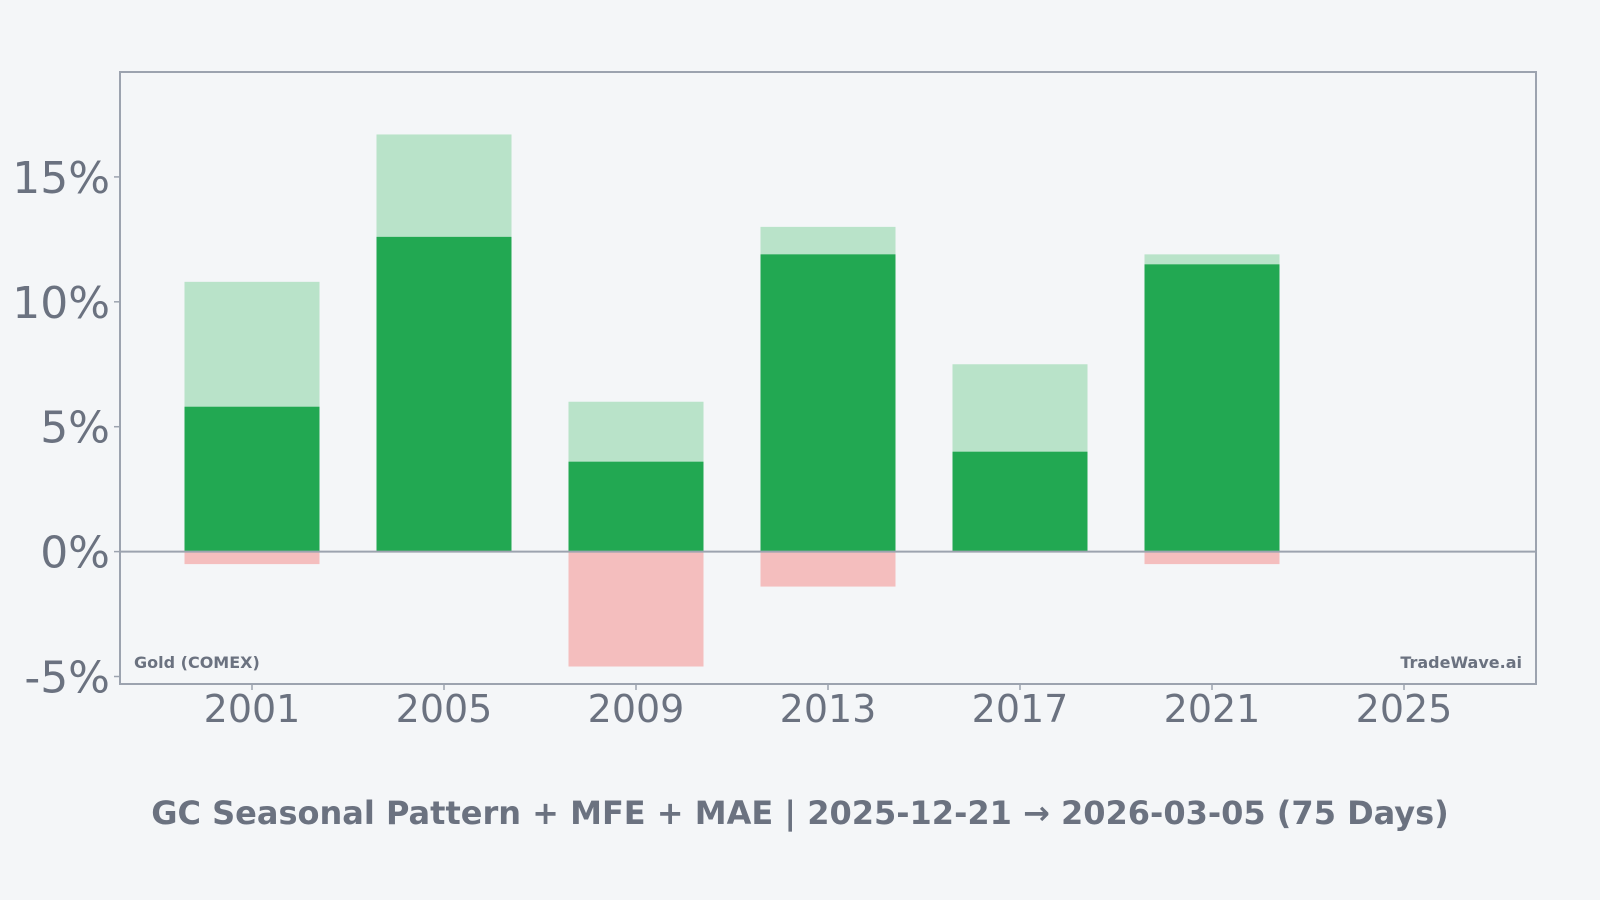  Describe the element at coordinates (828, 403) in the screenshot. I see `bar-return-2013` at that location.